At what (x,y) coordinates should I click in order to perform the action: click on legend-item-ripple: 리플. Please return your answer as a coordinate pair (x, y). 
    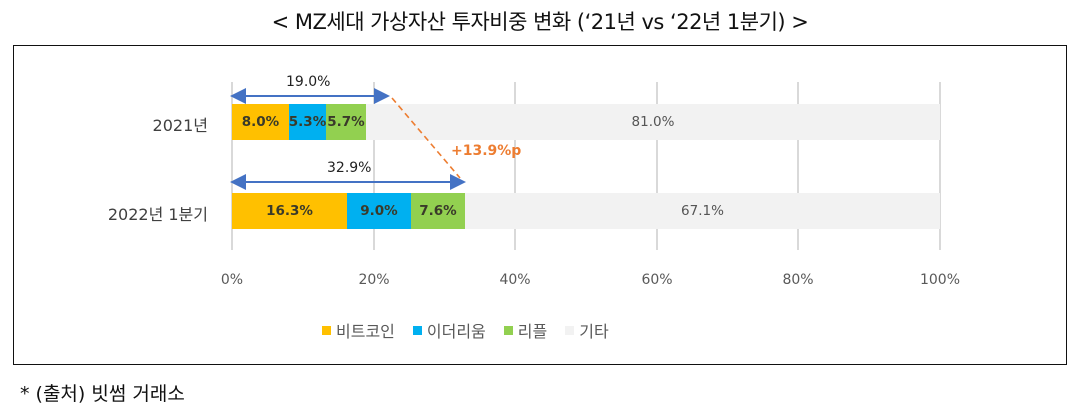
    Looking at the image, I should click on (525, 330).